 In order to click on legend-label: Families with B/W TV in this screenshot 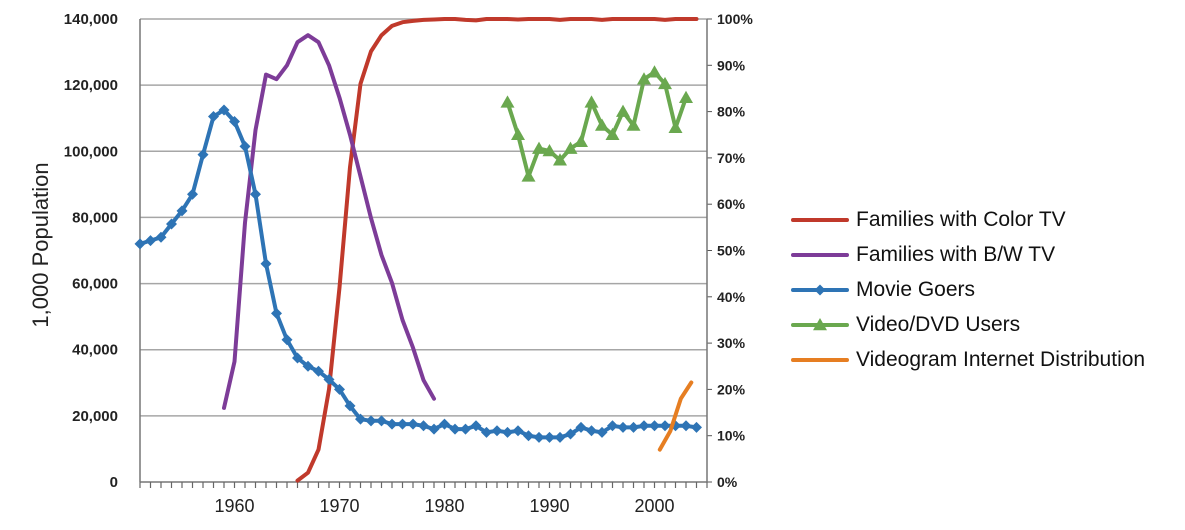, I will do `click(956, 254)`.